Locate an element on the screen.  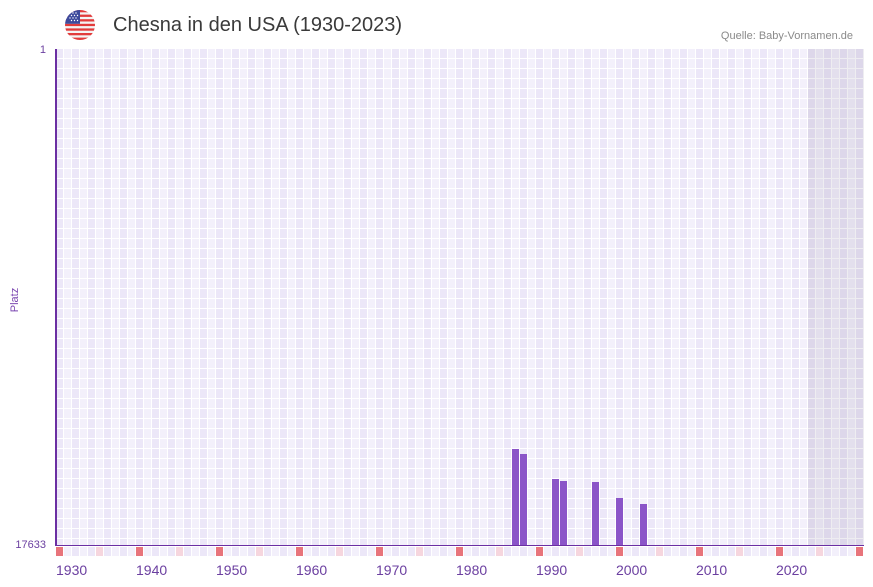
x-tick-label: 1980 is located at coordinates (472, 570).